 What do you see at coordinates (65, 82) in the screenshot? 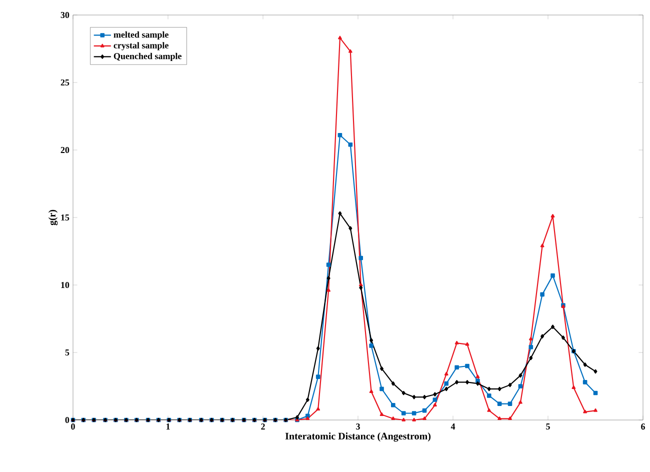
I see `y-tick-label: 25` at bounding box center [65, 82].